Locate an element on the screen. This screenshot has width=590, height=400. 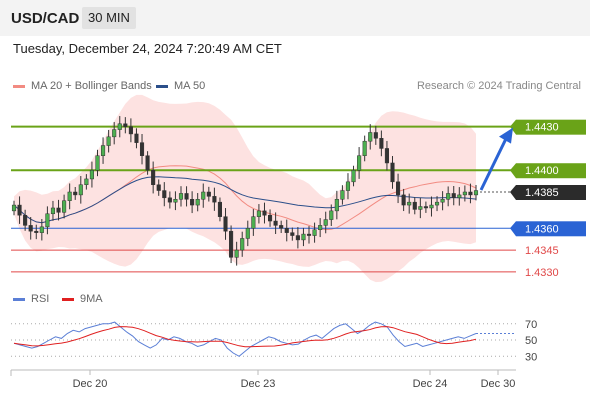
current-price-label: 1.4385 is located at coordinates (542, 193).